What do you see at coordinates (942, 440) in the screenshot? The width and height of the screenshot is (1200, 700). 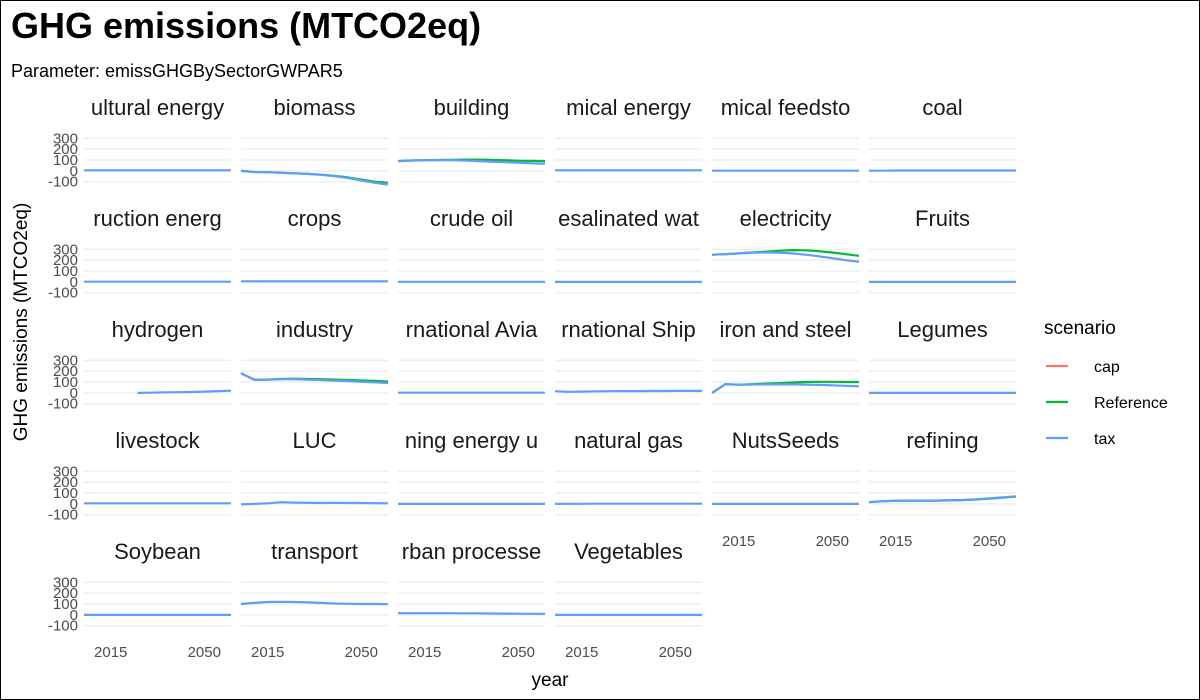 I see `panel-strip-label: refining` at bounding box center [942, 440].